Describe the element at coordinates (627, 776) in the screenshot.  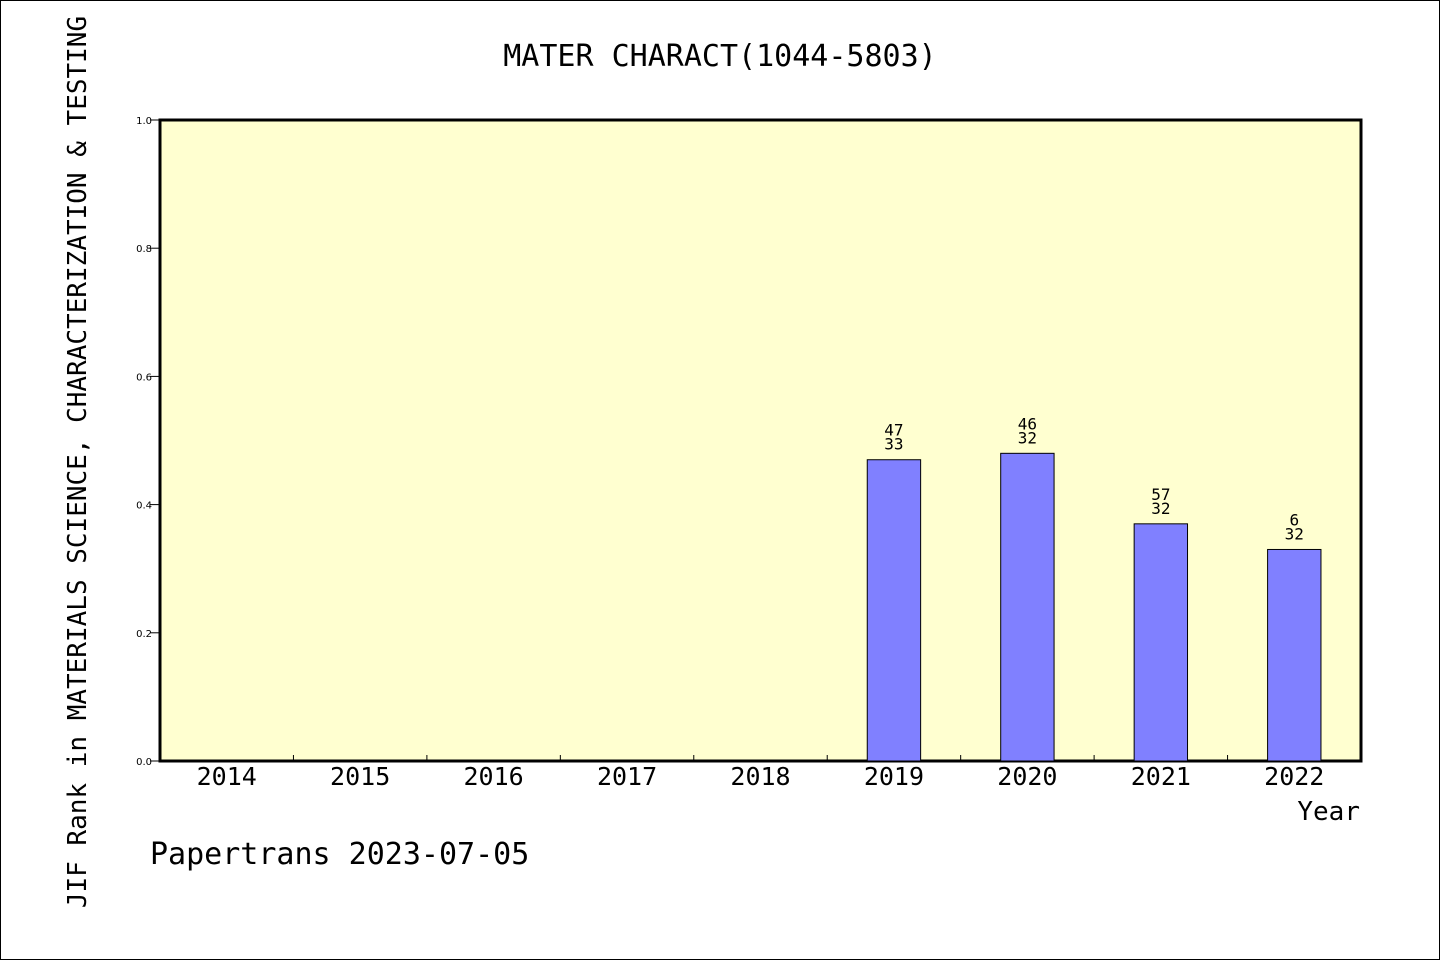
I see `x-tick-label-2017: 2017` at that location.